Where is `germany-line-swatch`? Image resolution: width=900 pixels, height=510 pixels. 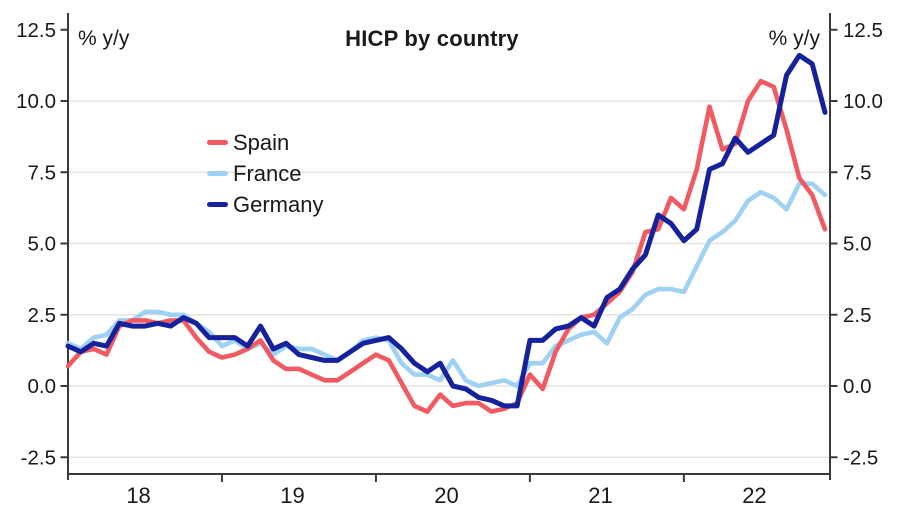 germany-line-swatch is located at coordinates (217, 204).